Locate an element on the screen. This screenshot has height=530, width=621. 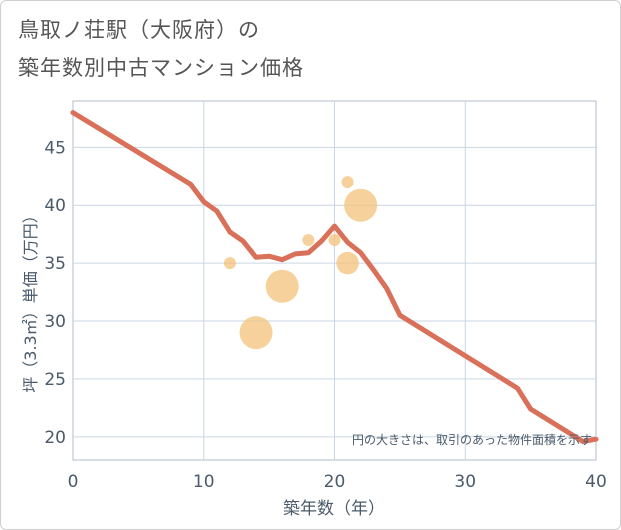
y-axis-label: 坪（3.3㎡）単価（万円） is located at coordinates (30, 299).